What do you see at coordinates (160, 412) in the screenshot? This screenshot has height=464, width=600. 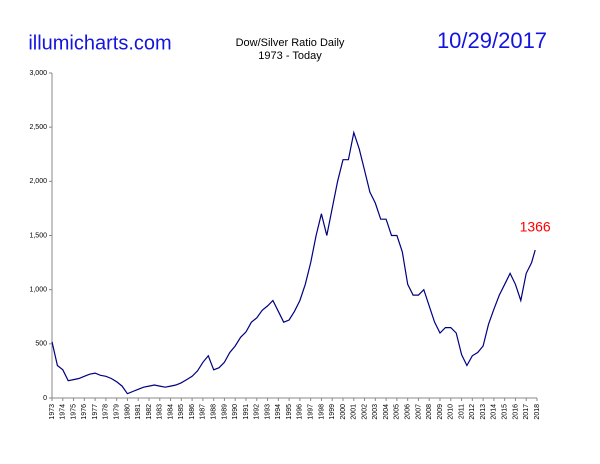 I see `x-tick-label: 1983` at bounding box center [160, 412].